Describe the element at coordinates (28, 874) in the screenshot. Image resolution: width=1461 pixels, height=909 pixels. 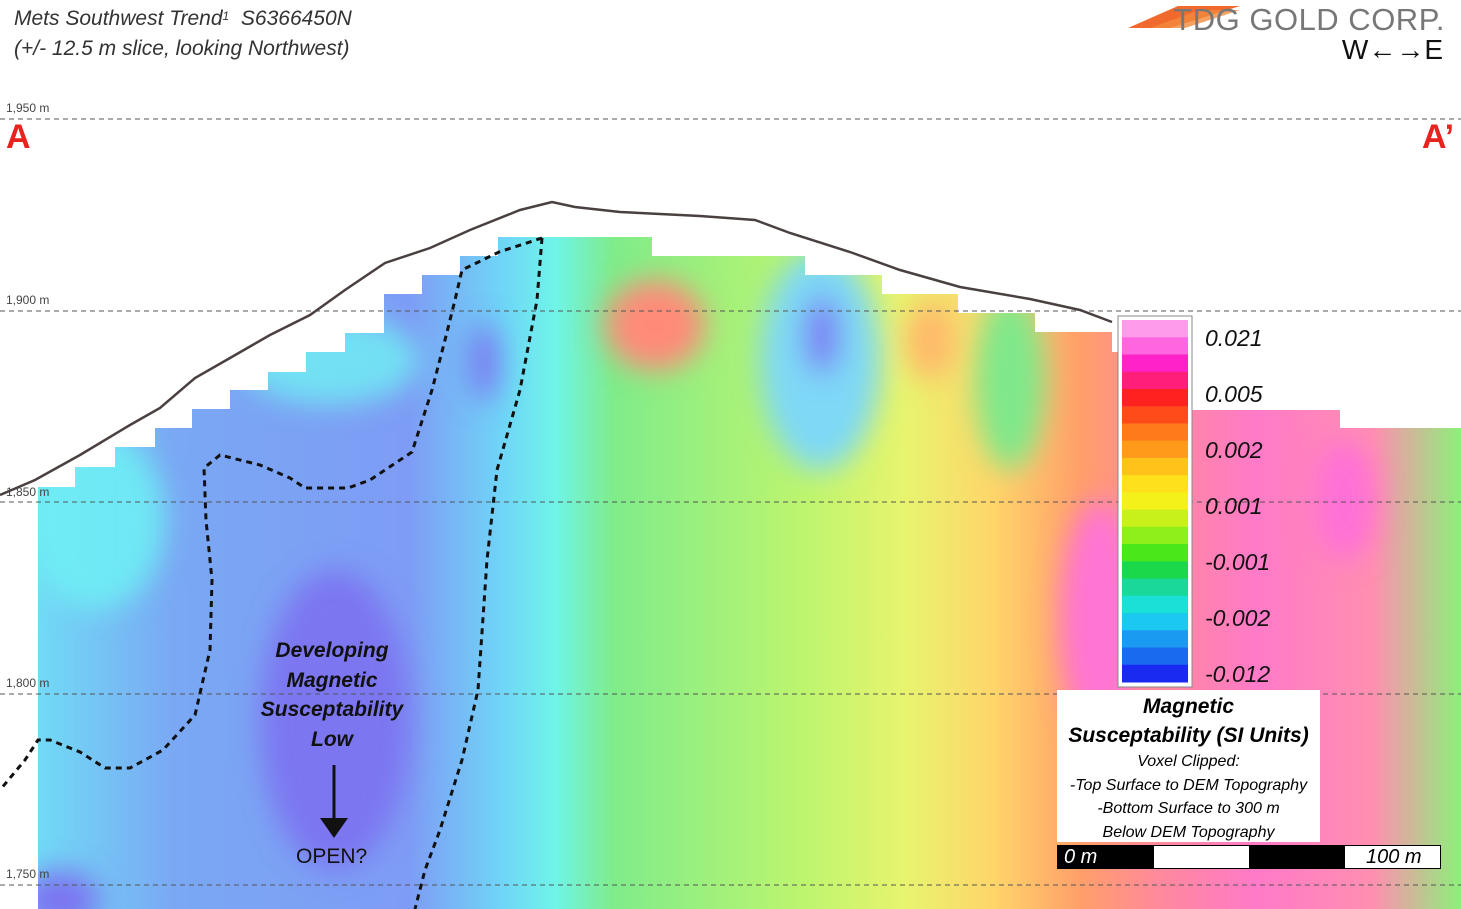
I see `elevation-label: 1,750 m` at that location.